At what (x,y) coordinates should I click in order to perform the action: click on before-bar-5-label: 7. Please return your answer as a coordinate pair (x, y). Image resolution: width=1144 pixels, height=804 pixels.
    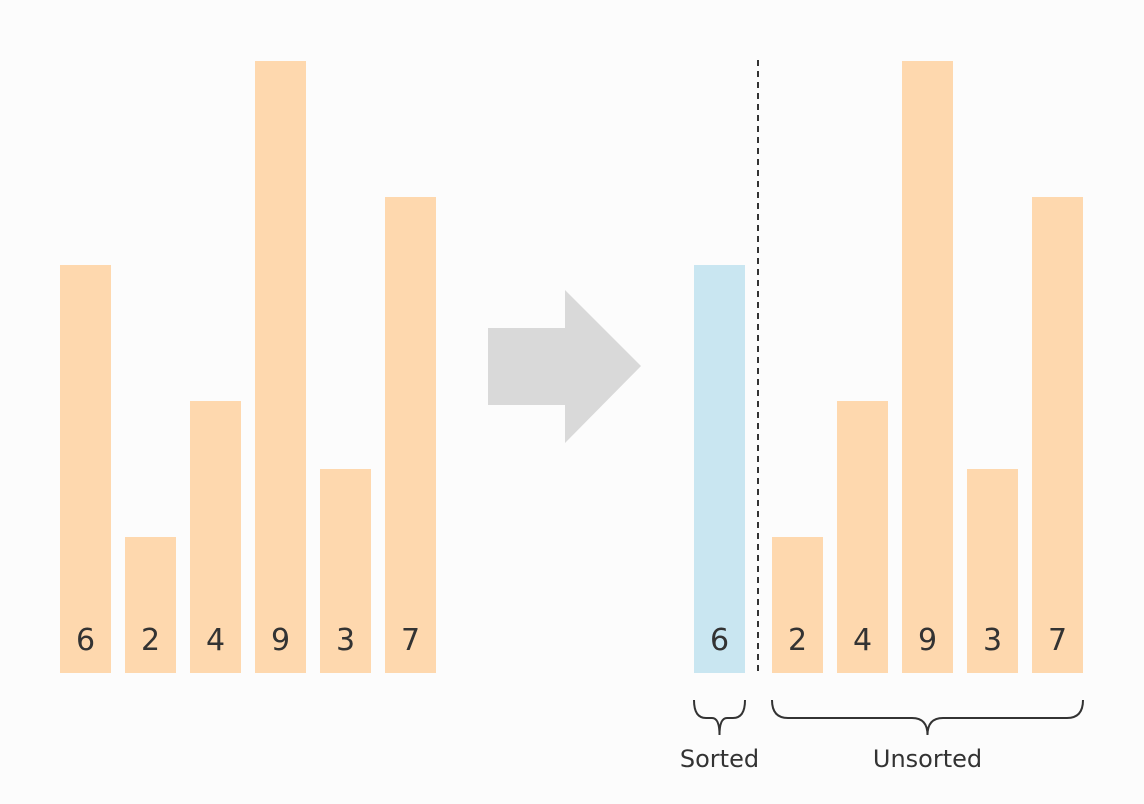
    Looking at the image, I should click on (410, 640).